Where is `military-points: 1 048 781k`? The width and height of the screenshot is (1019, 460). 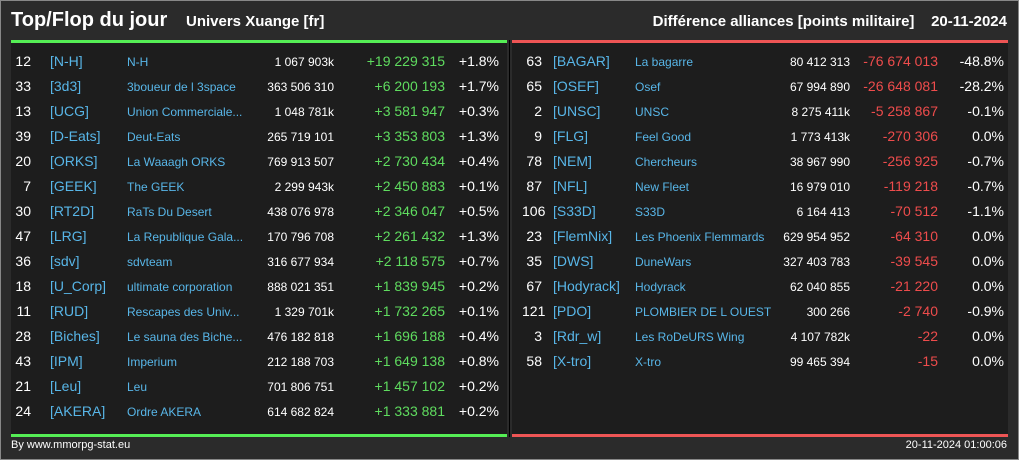 military-points: 1 048 781k is located at coordinates (304, 112).